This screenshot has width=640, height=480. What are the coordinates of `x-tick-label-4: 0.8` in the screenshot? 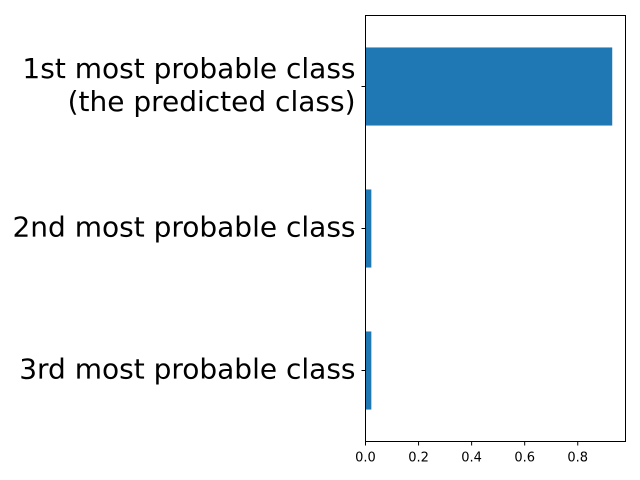 It's located at (577, 458).